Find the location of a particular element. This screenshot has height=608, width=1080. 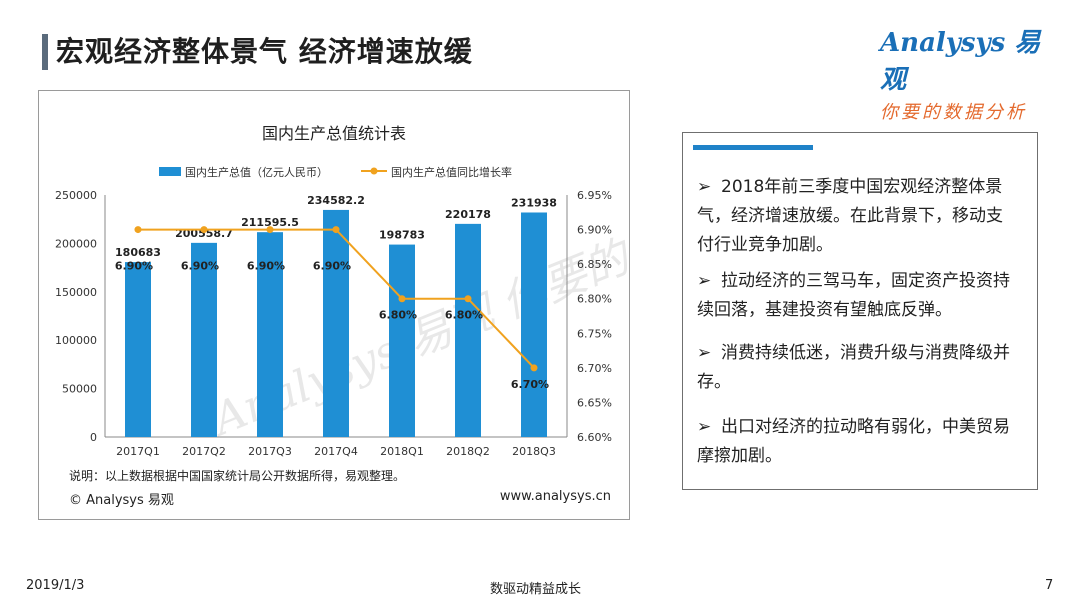

y-right-tick-label: 6.90% is located at coordinates (594, 230).